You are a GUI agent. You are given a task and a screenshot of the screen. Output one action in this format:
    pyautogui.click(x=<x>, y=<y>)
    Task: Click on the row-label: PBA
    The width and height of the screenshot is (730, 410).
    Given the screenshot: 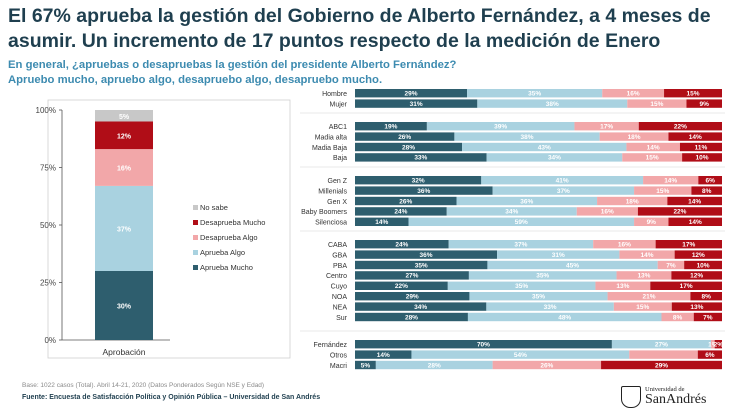 What is the action you would take?
    pyautogui.click(x=340, y=266)
    